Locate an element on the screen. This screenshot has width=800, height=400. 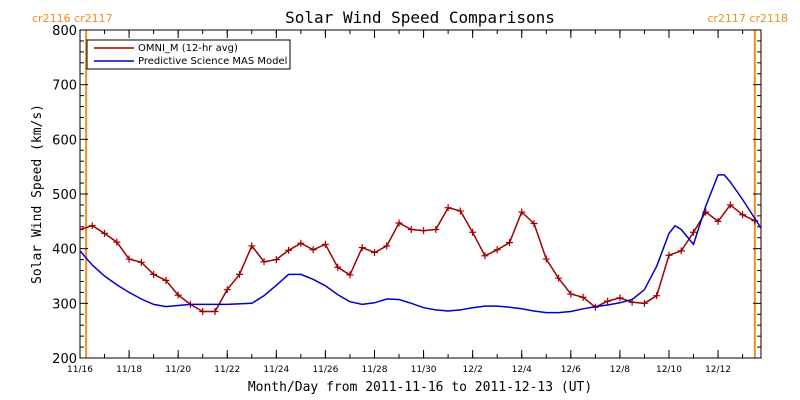
x-tick-label: 12/12 is located at coordinates (718, 370).